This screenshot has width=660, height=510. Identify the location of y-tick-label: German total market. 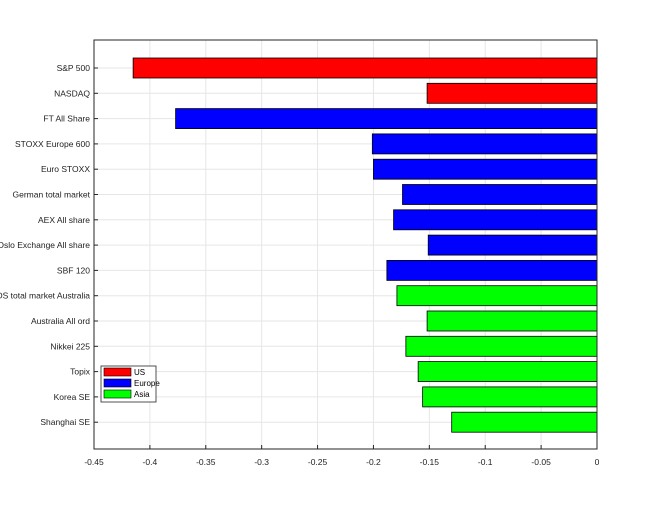
(52, 195).